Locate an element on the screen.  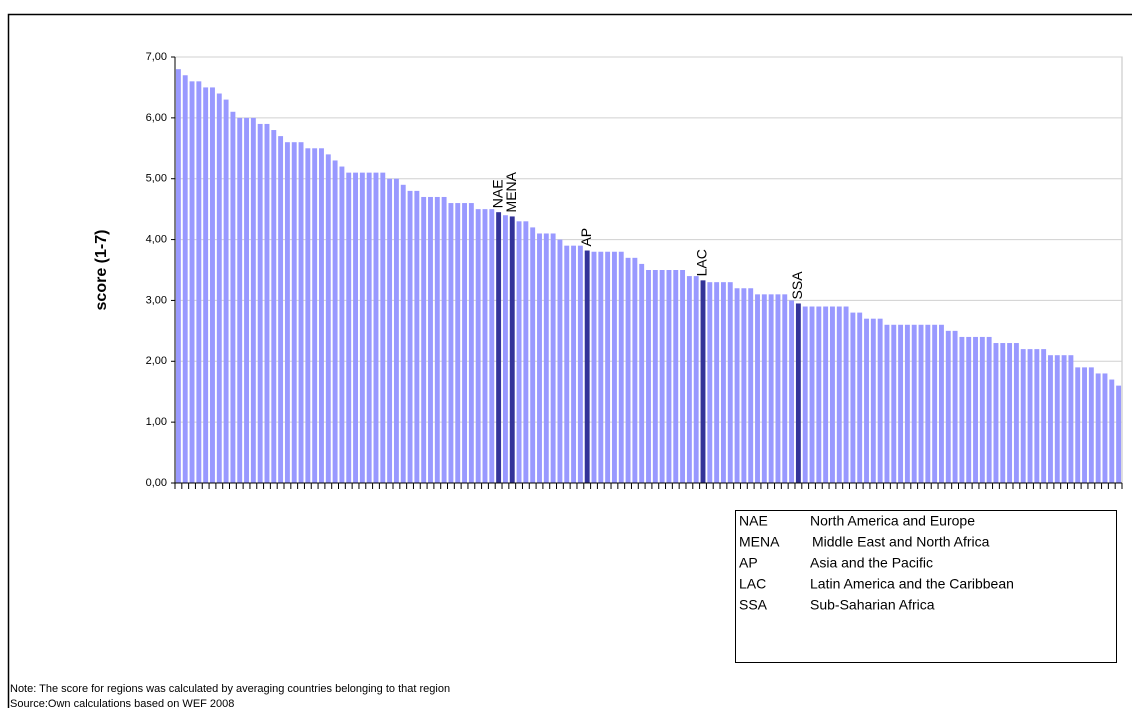
y-axis-label: score (1-7) is located at coordinates (101, 270).